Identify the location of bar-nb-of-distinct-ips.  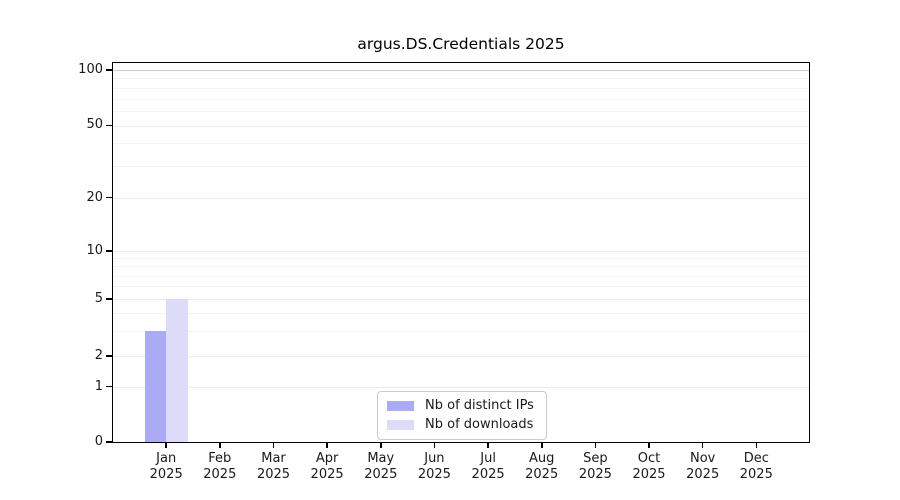
(155, 386).